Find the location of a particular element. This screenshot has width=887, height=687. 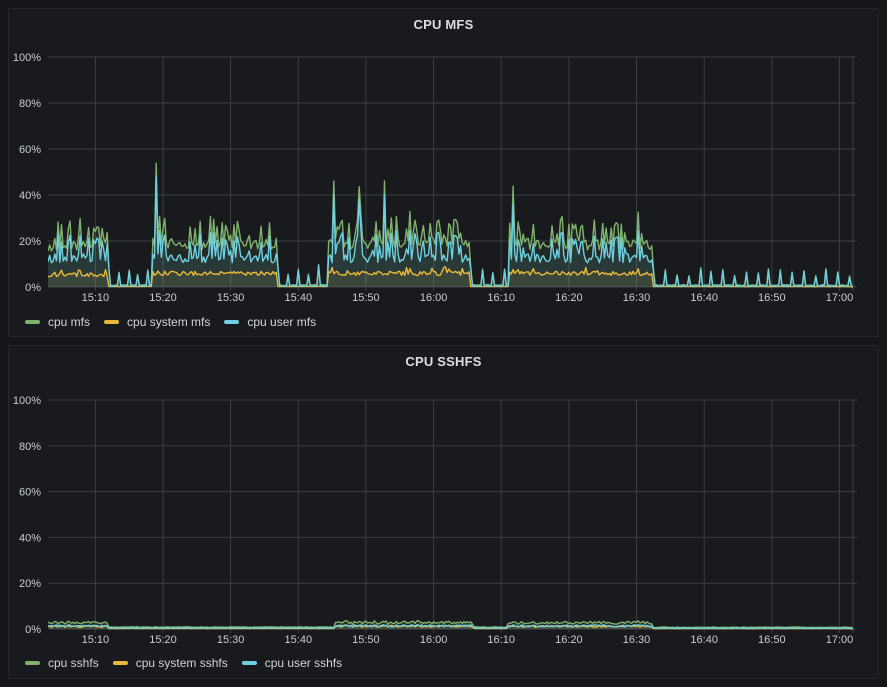

legend-label: cpu sshfs is located at coordinates (73, 663).